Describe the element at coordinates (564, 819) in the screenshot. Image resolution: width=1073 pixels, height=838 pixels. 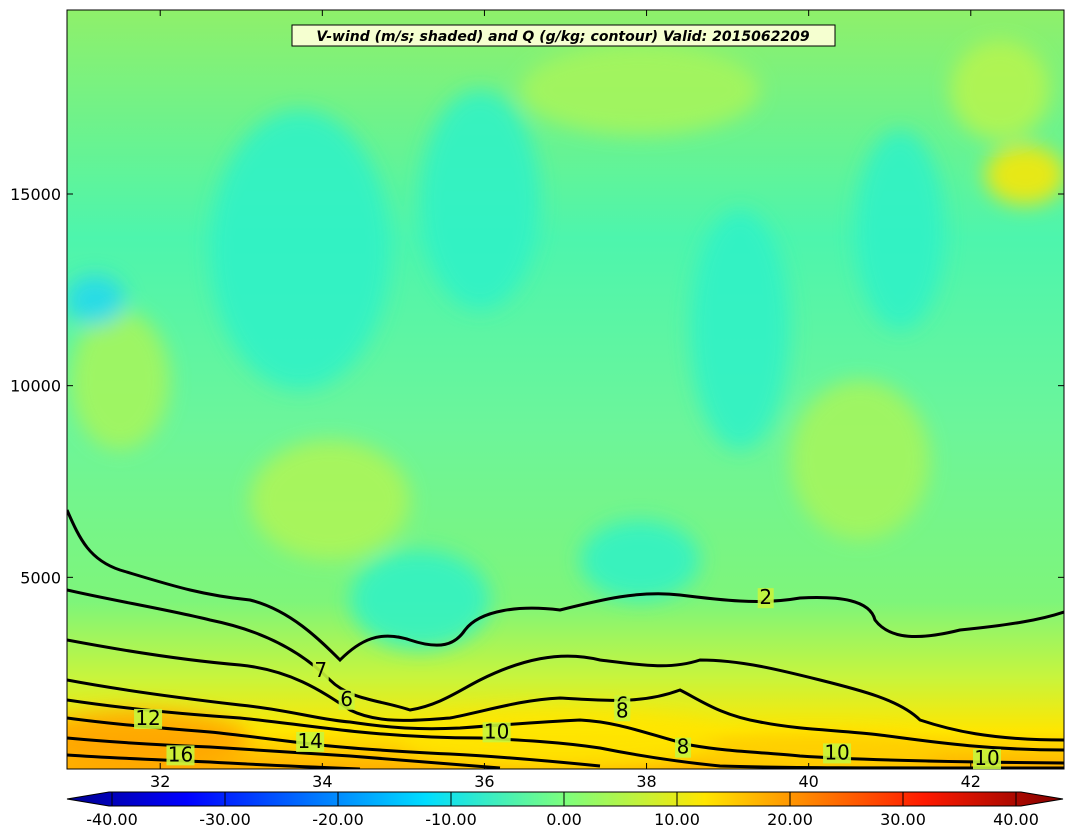
I see `colorbar-tick-label: 0.00` at that location.